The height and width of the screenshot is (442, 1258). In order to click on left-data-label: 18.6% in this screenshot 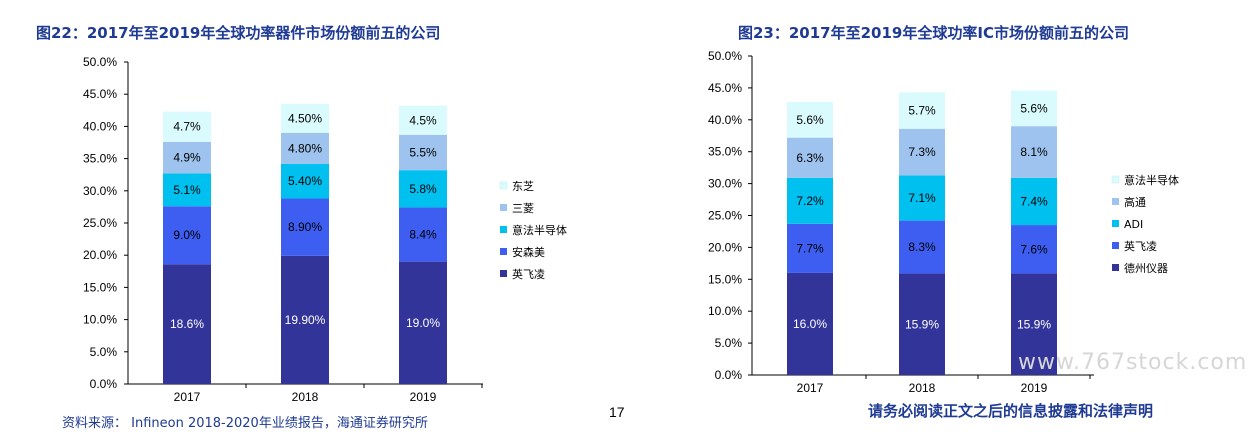, I will do `click(187, 324)`.